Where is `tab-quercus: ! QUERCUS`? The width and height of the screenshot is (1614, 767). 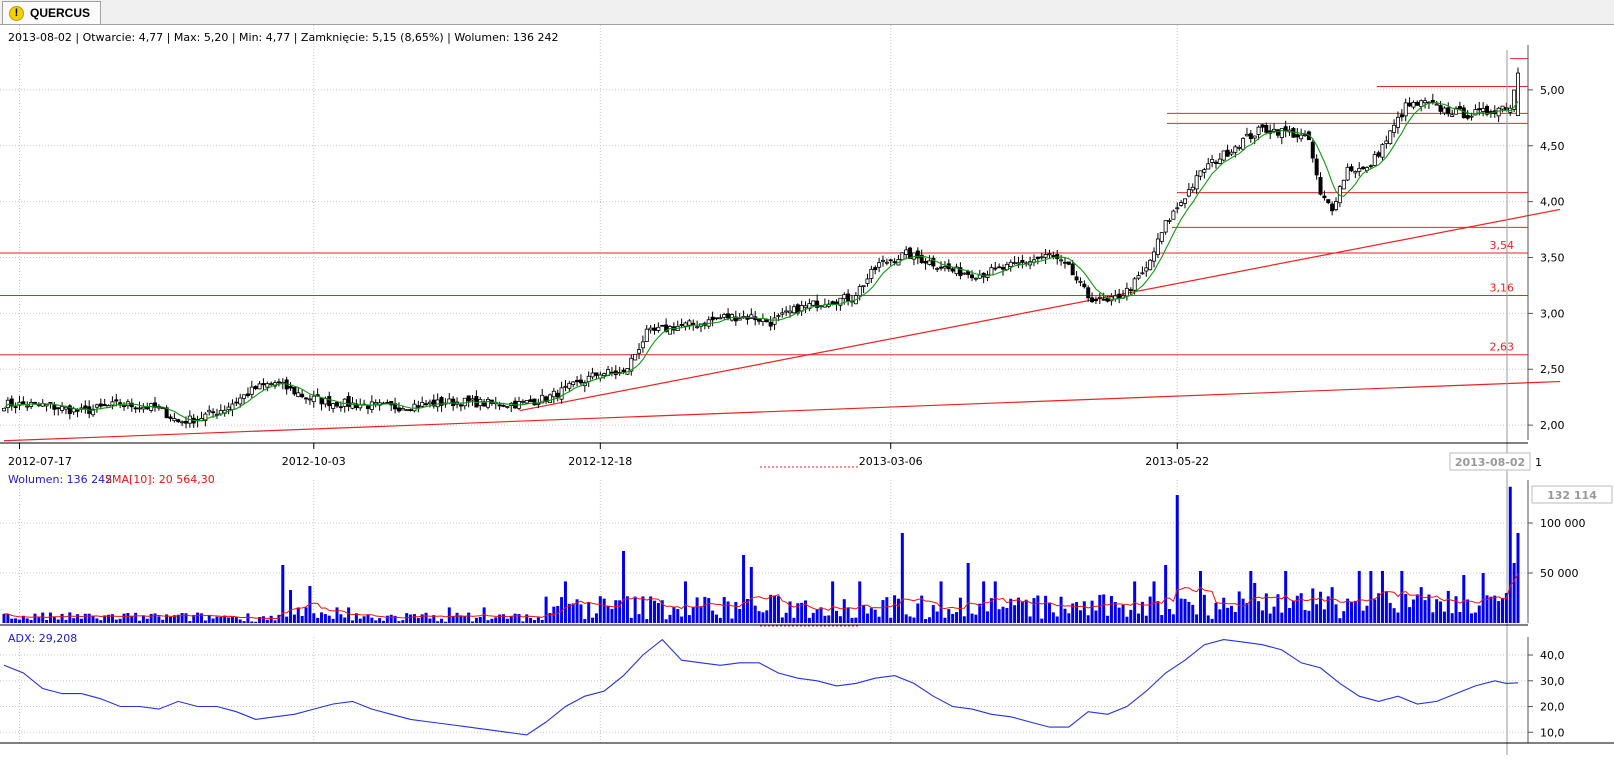
tab-quercus: ! QUERCUS is located at coordinates (52, 12).